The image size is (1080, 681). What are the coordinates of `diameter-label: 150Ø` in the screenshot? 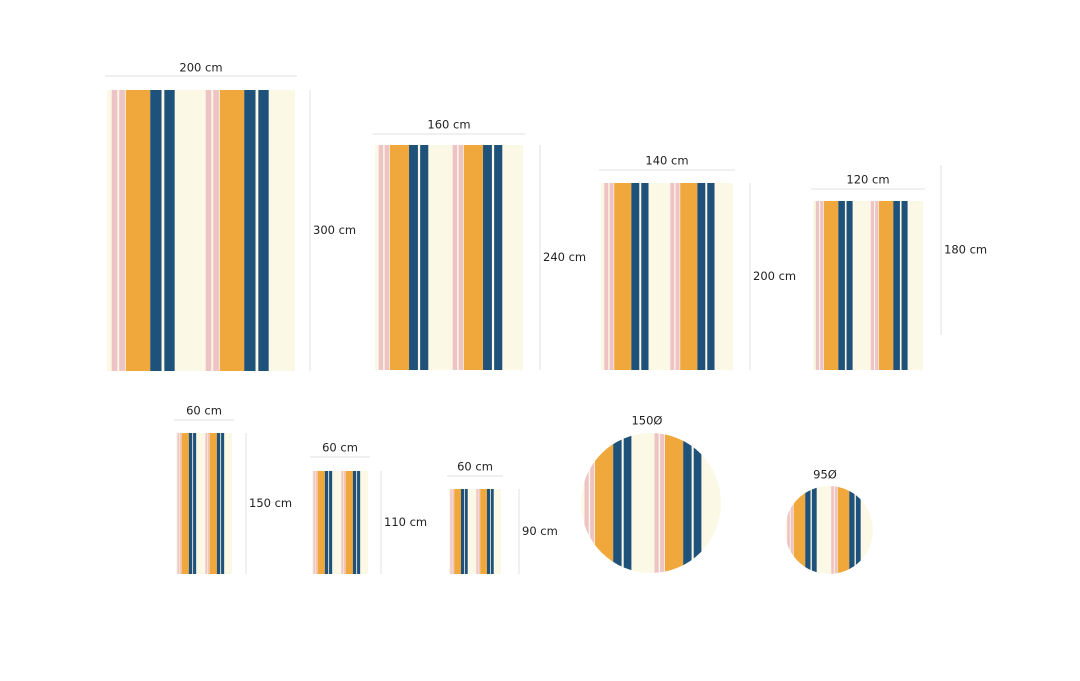 It's located at (646, 421).